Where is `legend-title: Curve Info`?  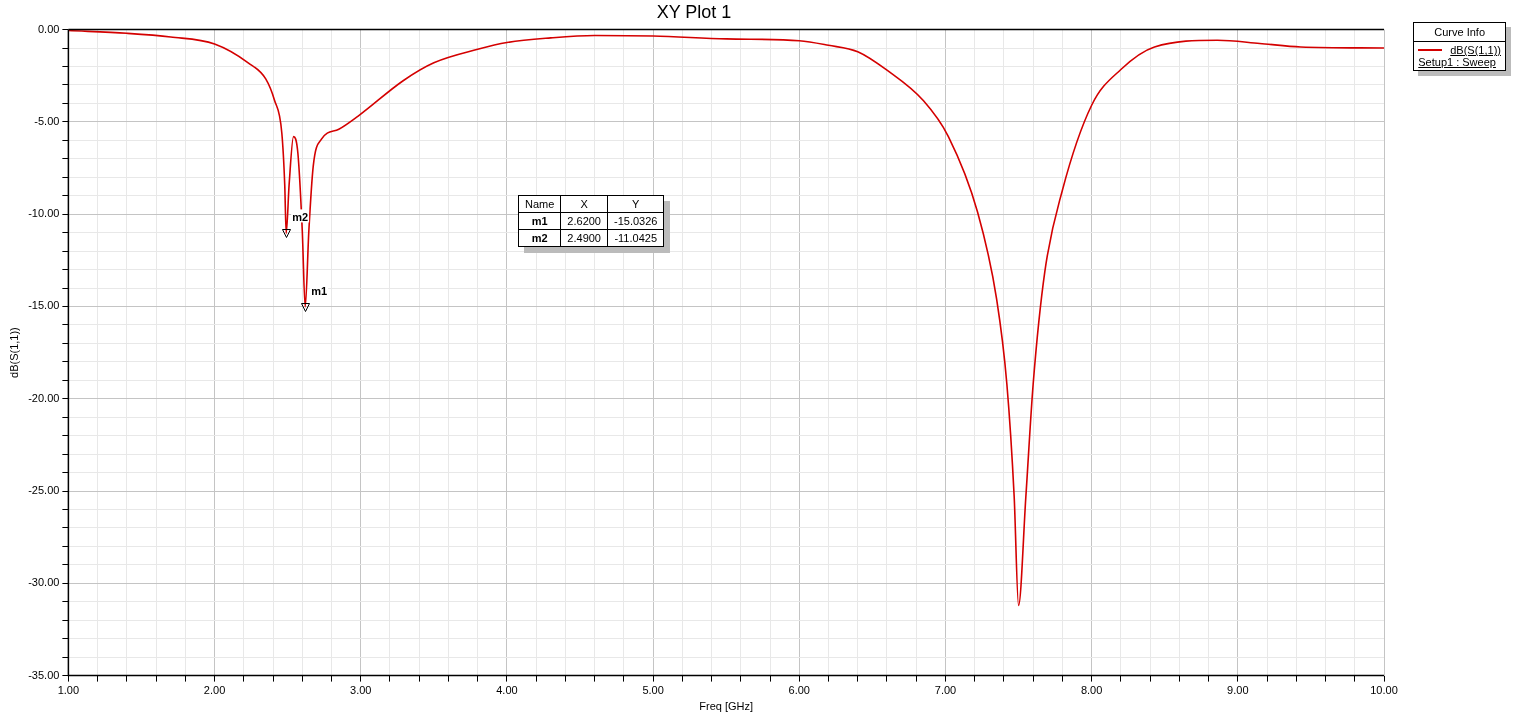
legend-title: Curve Info is located at coordinates (1459, 32).